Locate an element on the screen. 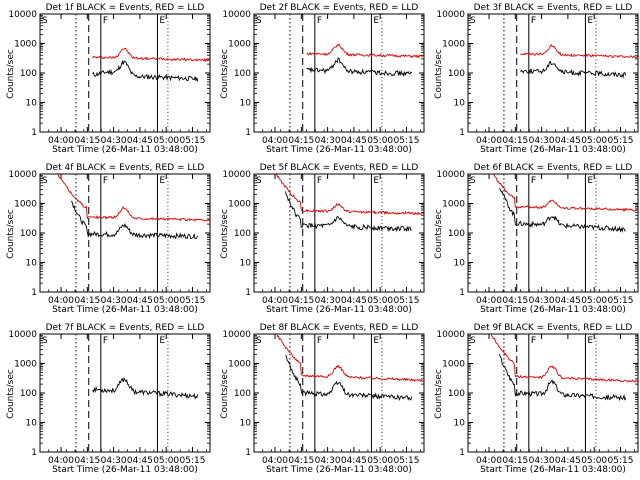 The height and width of the screenshot is (480, 640). panel-title: Det 5f BLACK = Events, RED = LLD is located at coordinates (339, 168).